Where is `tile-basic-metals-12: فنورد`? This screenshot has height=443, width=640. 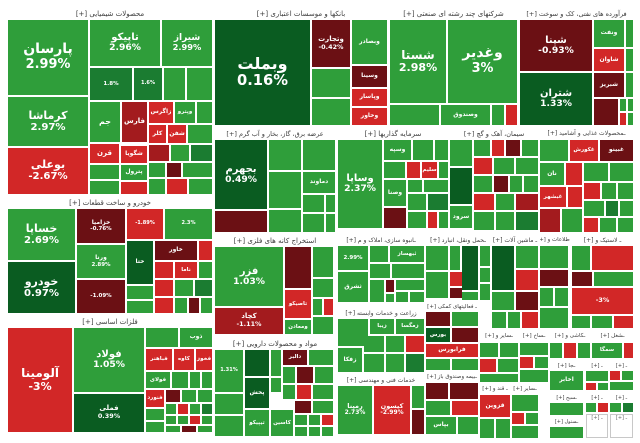 tile-basic-metals-12: فنورد is located at coordinates (155, 398).